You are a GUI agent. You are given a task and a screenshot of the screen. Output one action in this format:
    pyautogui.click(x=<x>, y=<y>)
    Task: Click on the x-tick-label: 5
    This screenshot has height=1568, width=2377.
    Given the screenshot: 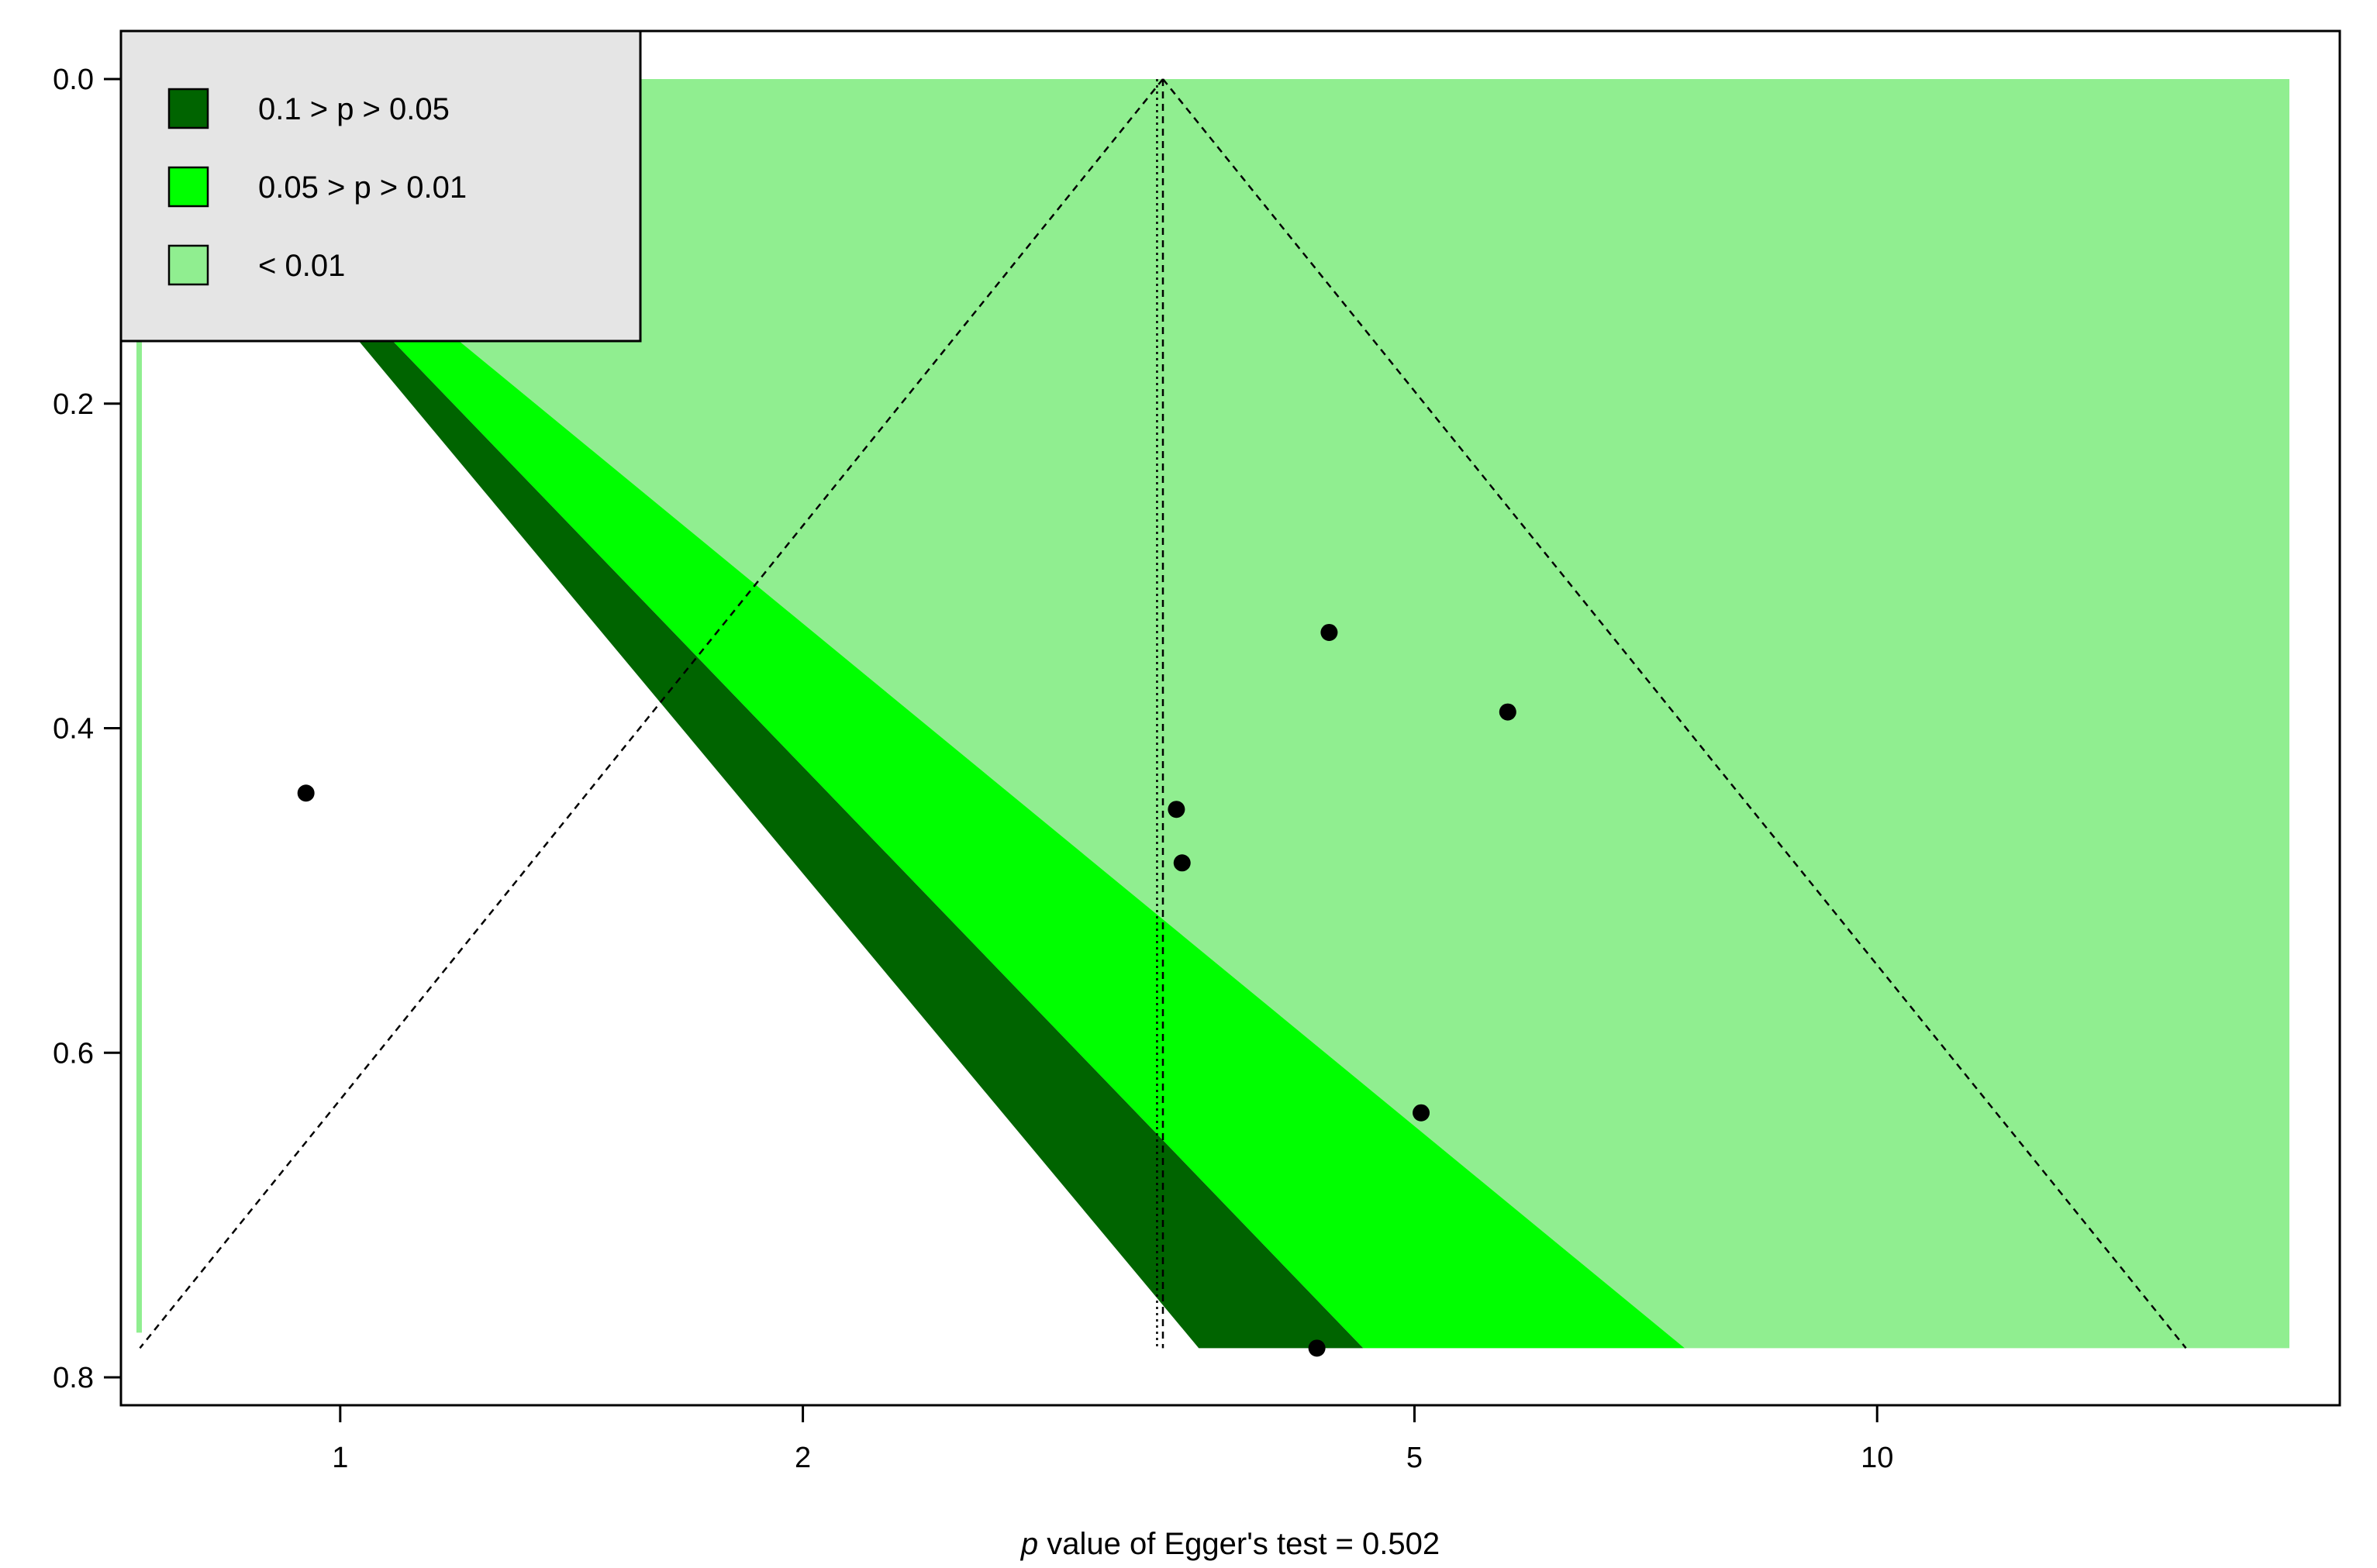 What is the action you would take?
    pyautogui.click(x=1414, y=1458)
    